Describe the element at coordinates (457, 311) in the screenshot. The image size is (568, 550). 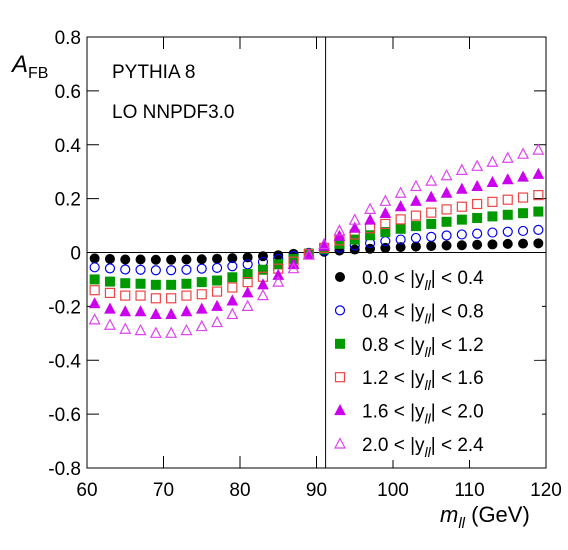
I see `legend-label-post: | < 0.8` at that location.